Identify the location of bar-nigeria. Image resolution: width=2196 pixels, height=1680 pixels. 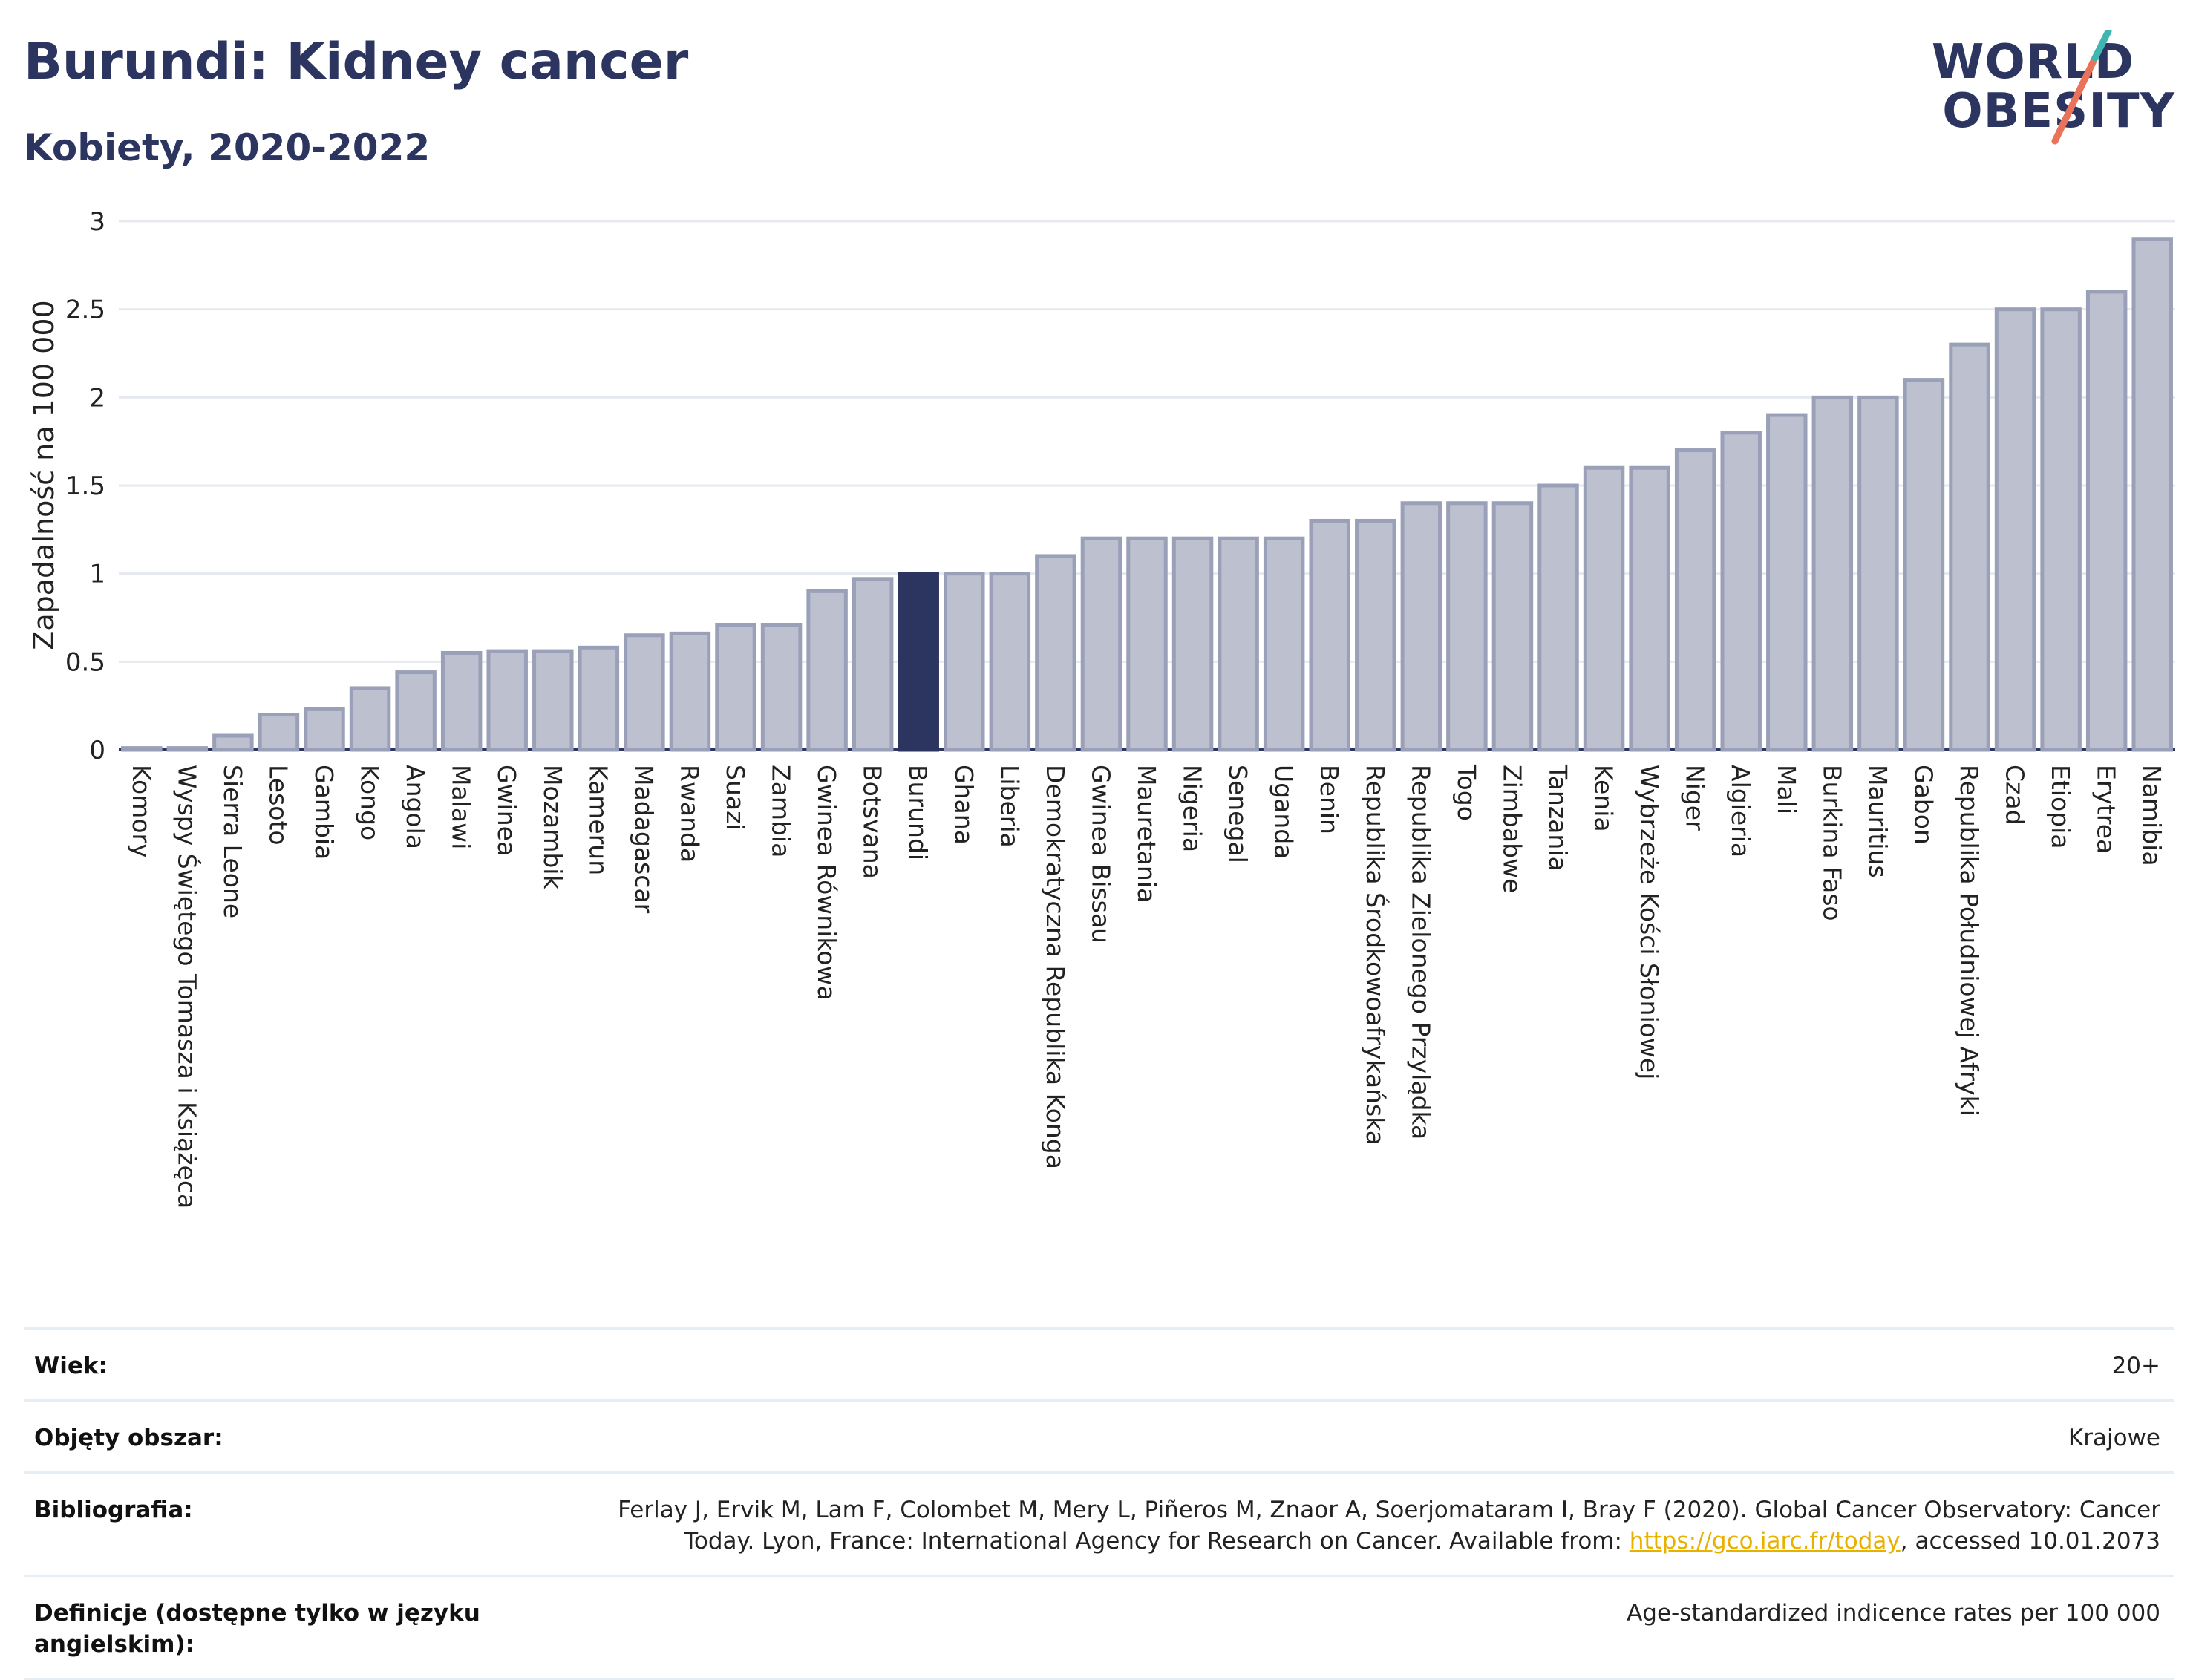
(1192, 644).